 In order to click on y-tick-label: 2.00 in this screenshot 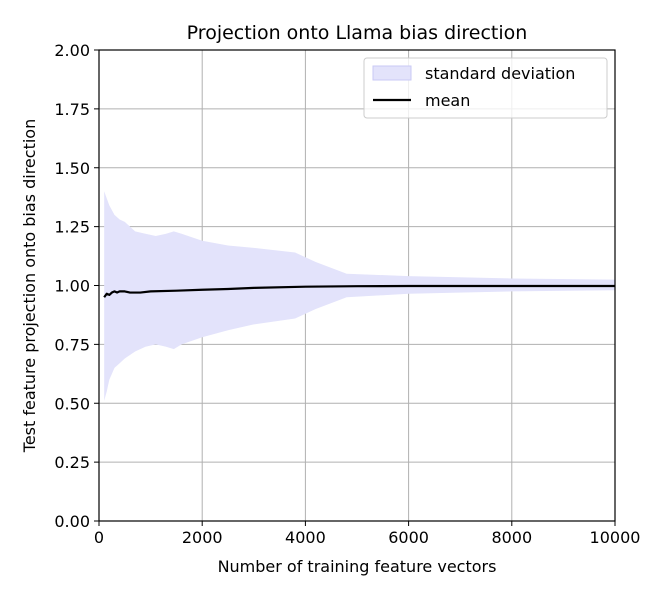, I will do `click(72, 50)`.